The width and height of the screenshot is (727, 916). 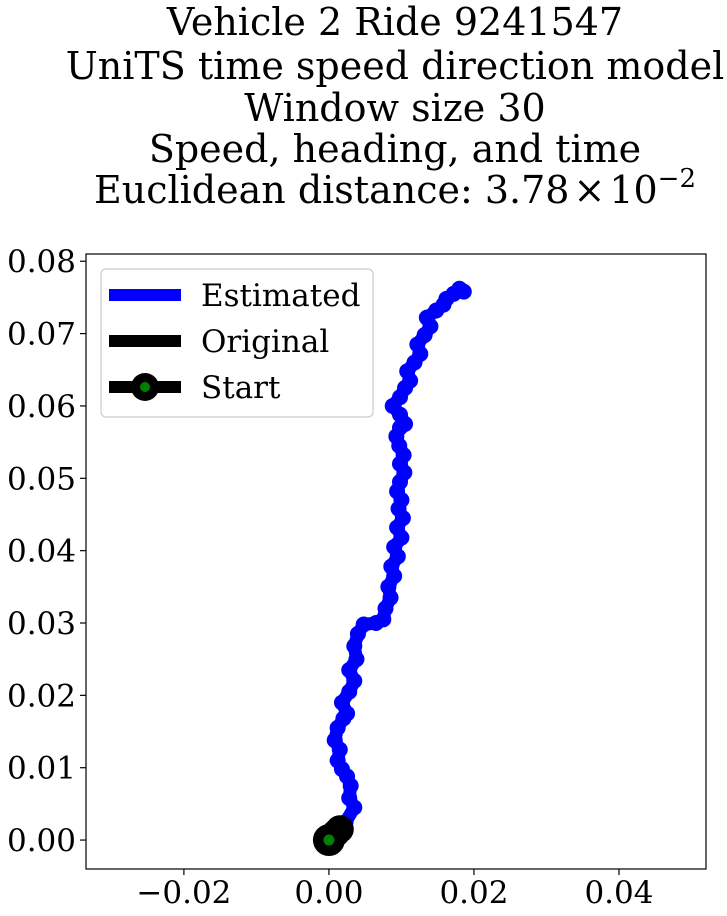 I want to click on y-tick-label: 0.01, so click(x=41, y=769).